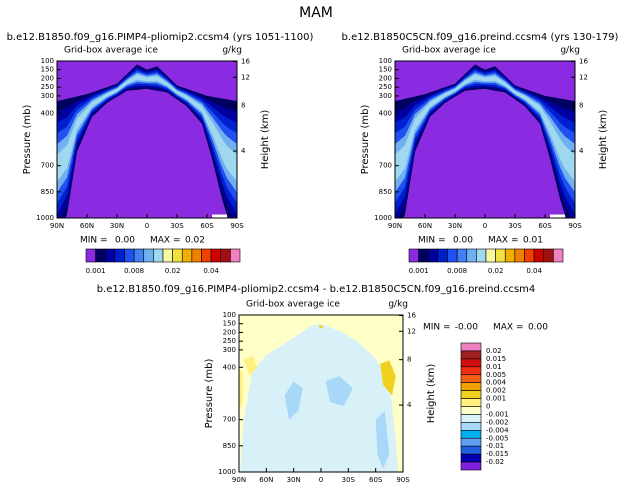  Describe the element at coordinates (365, 140) in the screenshot. I see `y-axis-title: Pressure (mb)` at that location.